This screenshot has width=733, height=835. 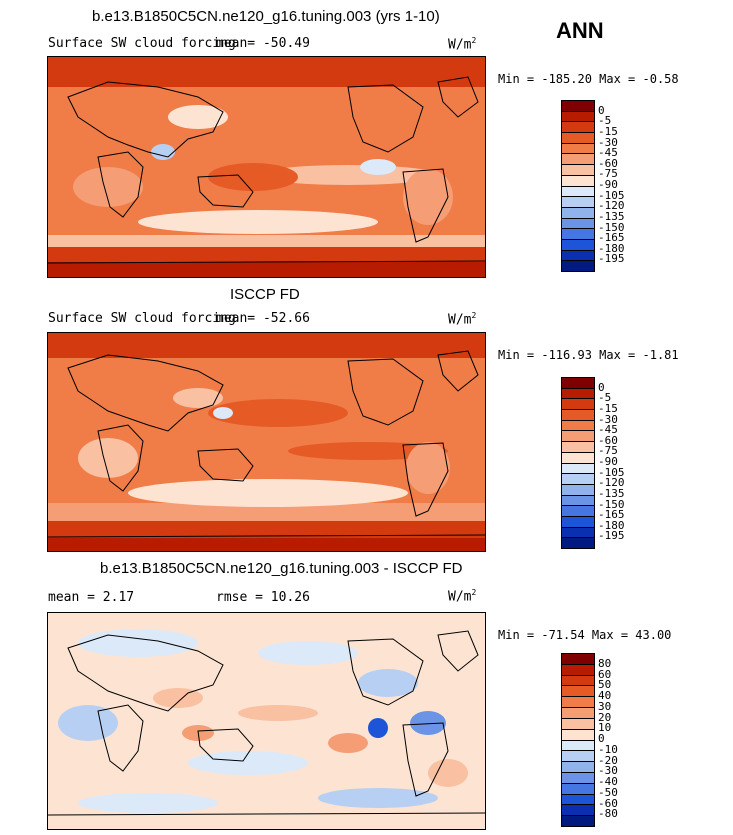 I want to click on colorbar-tick-label: -180, so click(x=611, y=525).